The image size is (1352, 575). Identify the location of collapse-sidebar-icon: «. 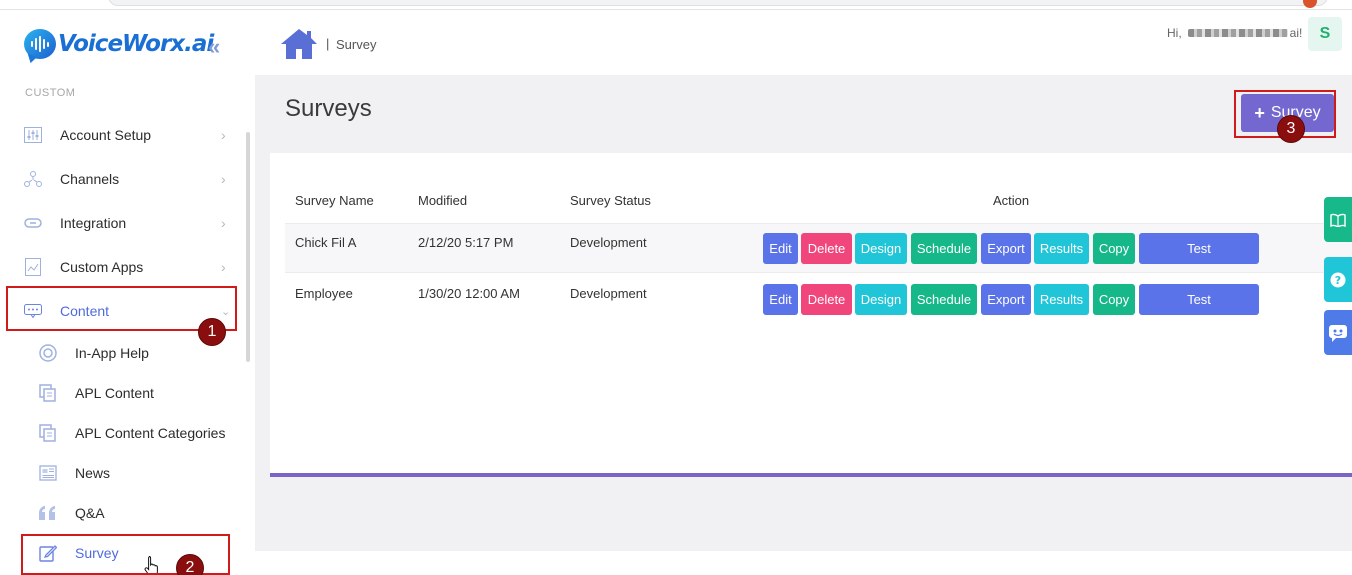
(214, 46).